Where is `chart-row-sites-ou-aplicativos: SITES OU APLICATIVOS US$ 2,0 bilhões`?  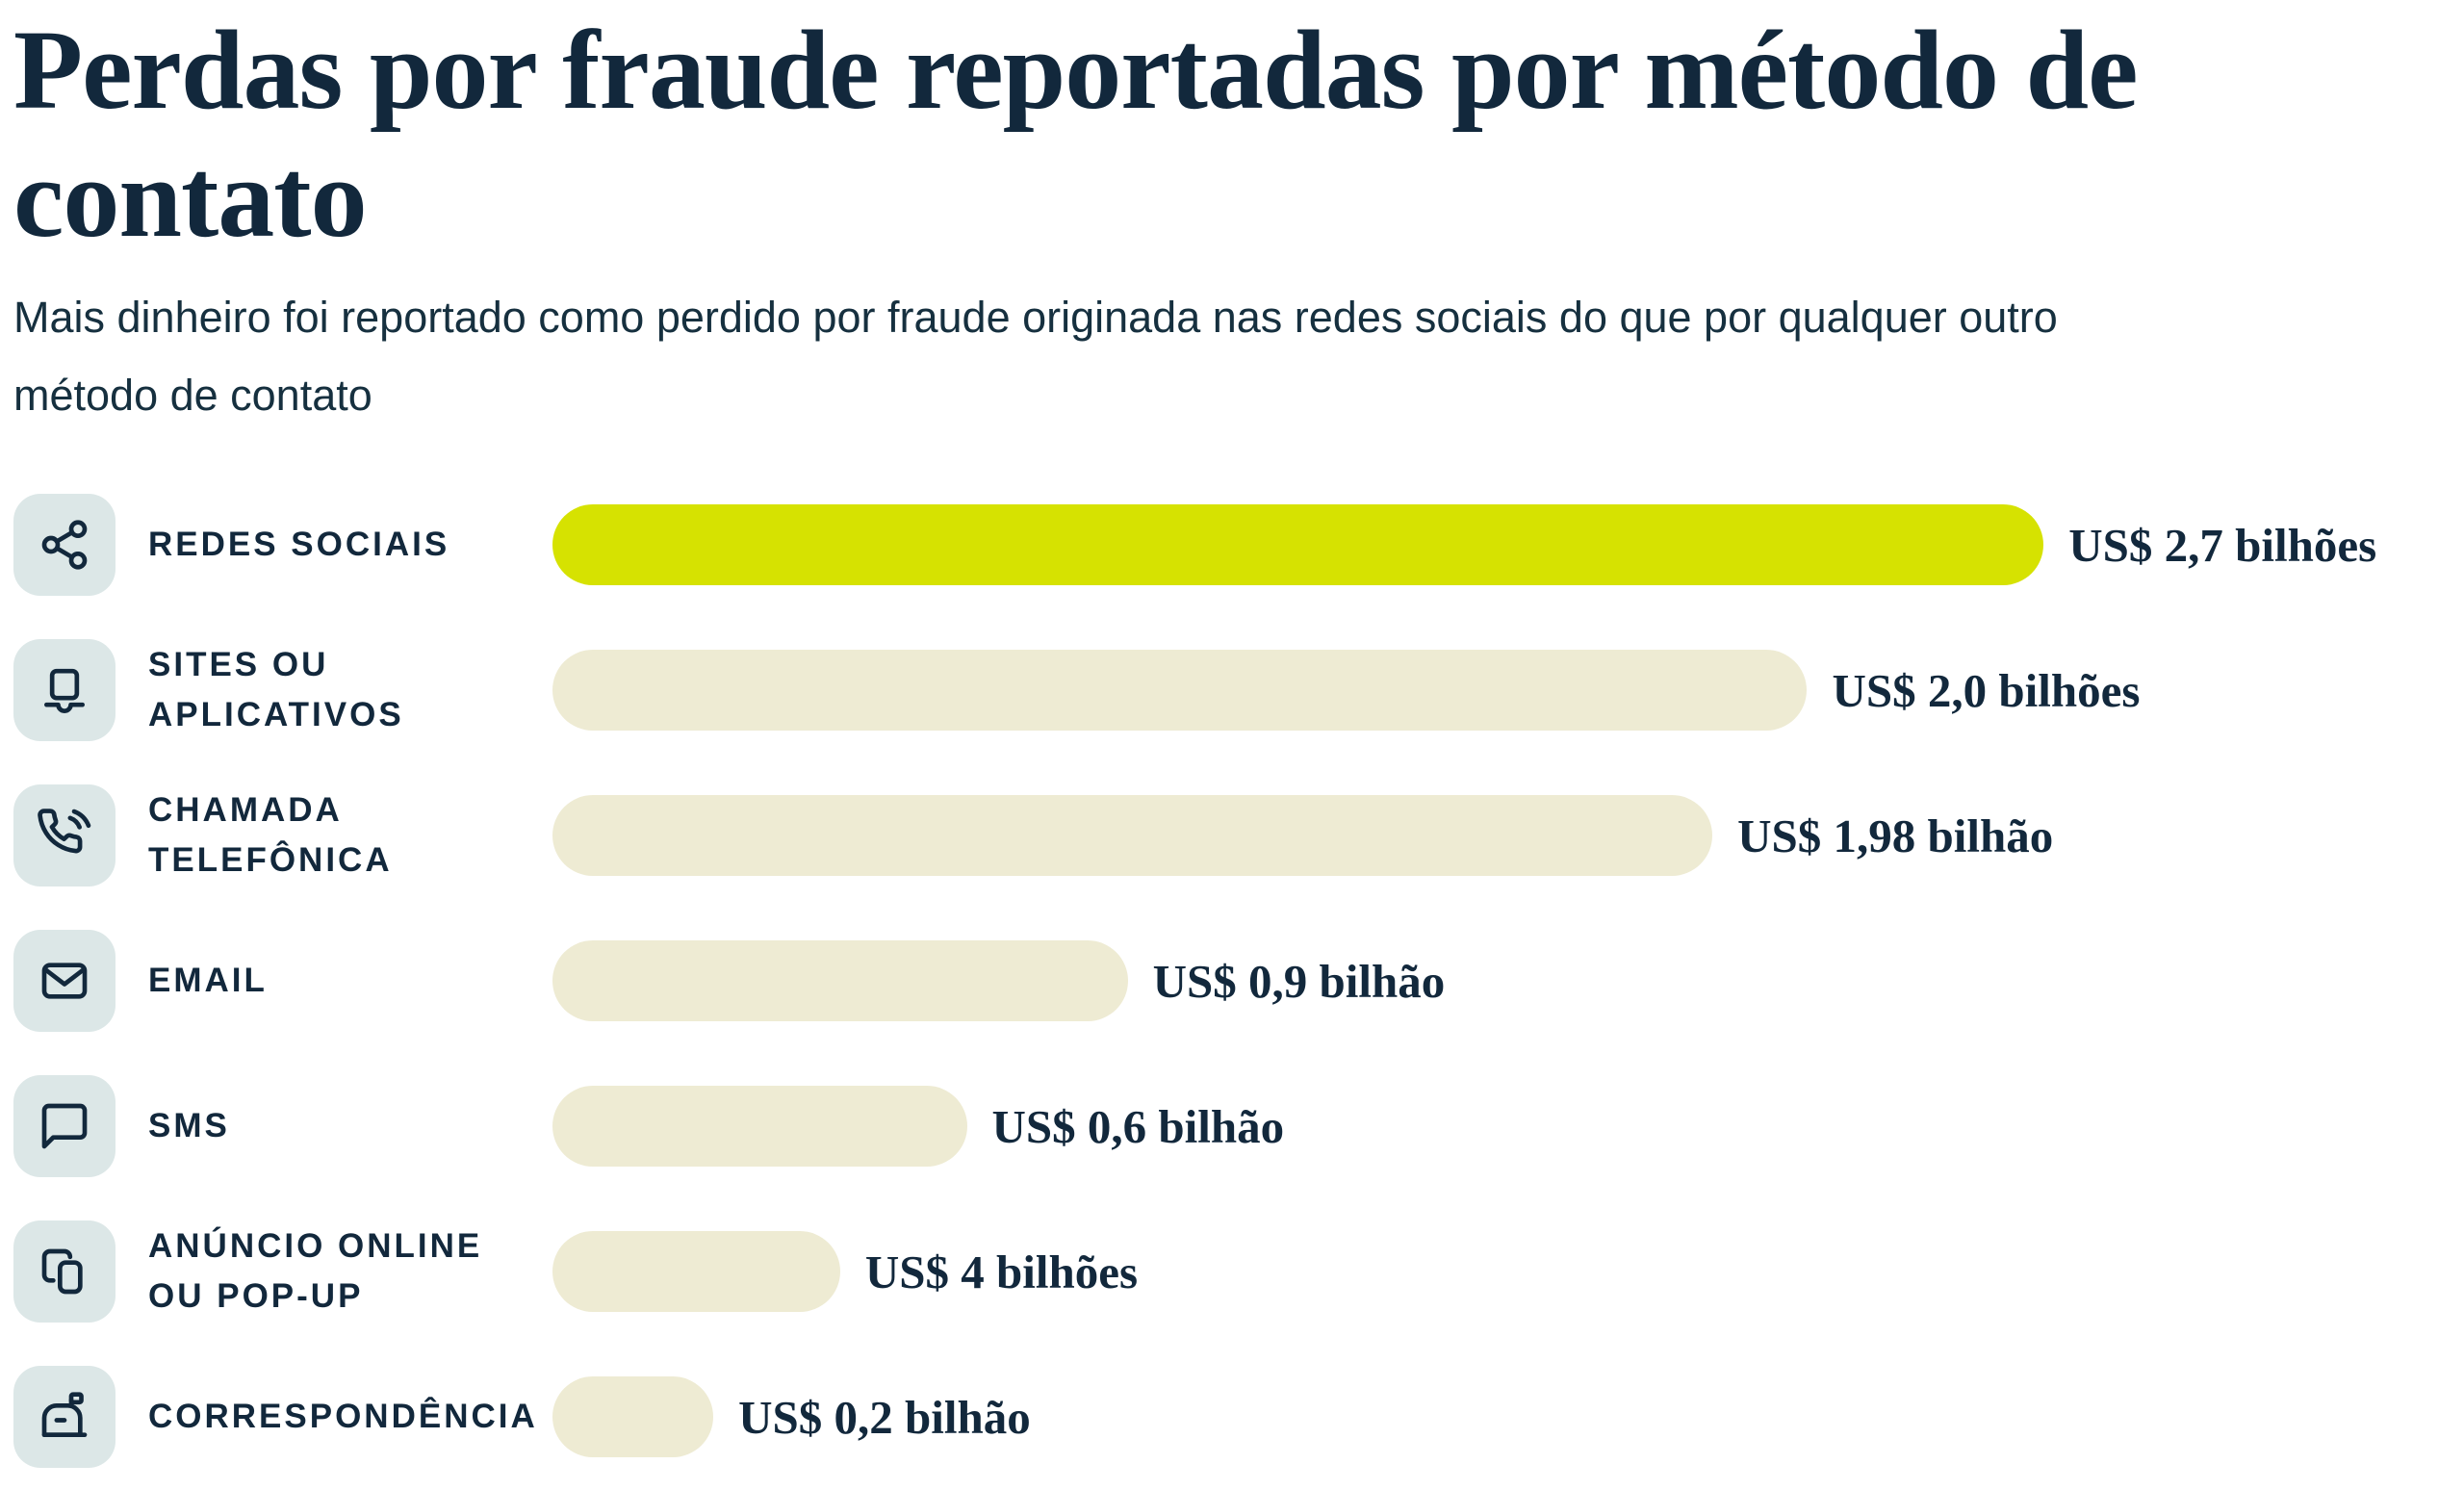 chart-row-sites-ou-aplicativos: SITES OU APLICATIVOS US$ 2,0 bilhões is located at coordinates (1229, 690).